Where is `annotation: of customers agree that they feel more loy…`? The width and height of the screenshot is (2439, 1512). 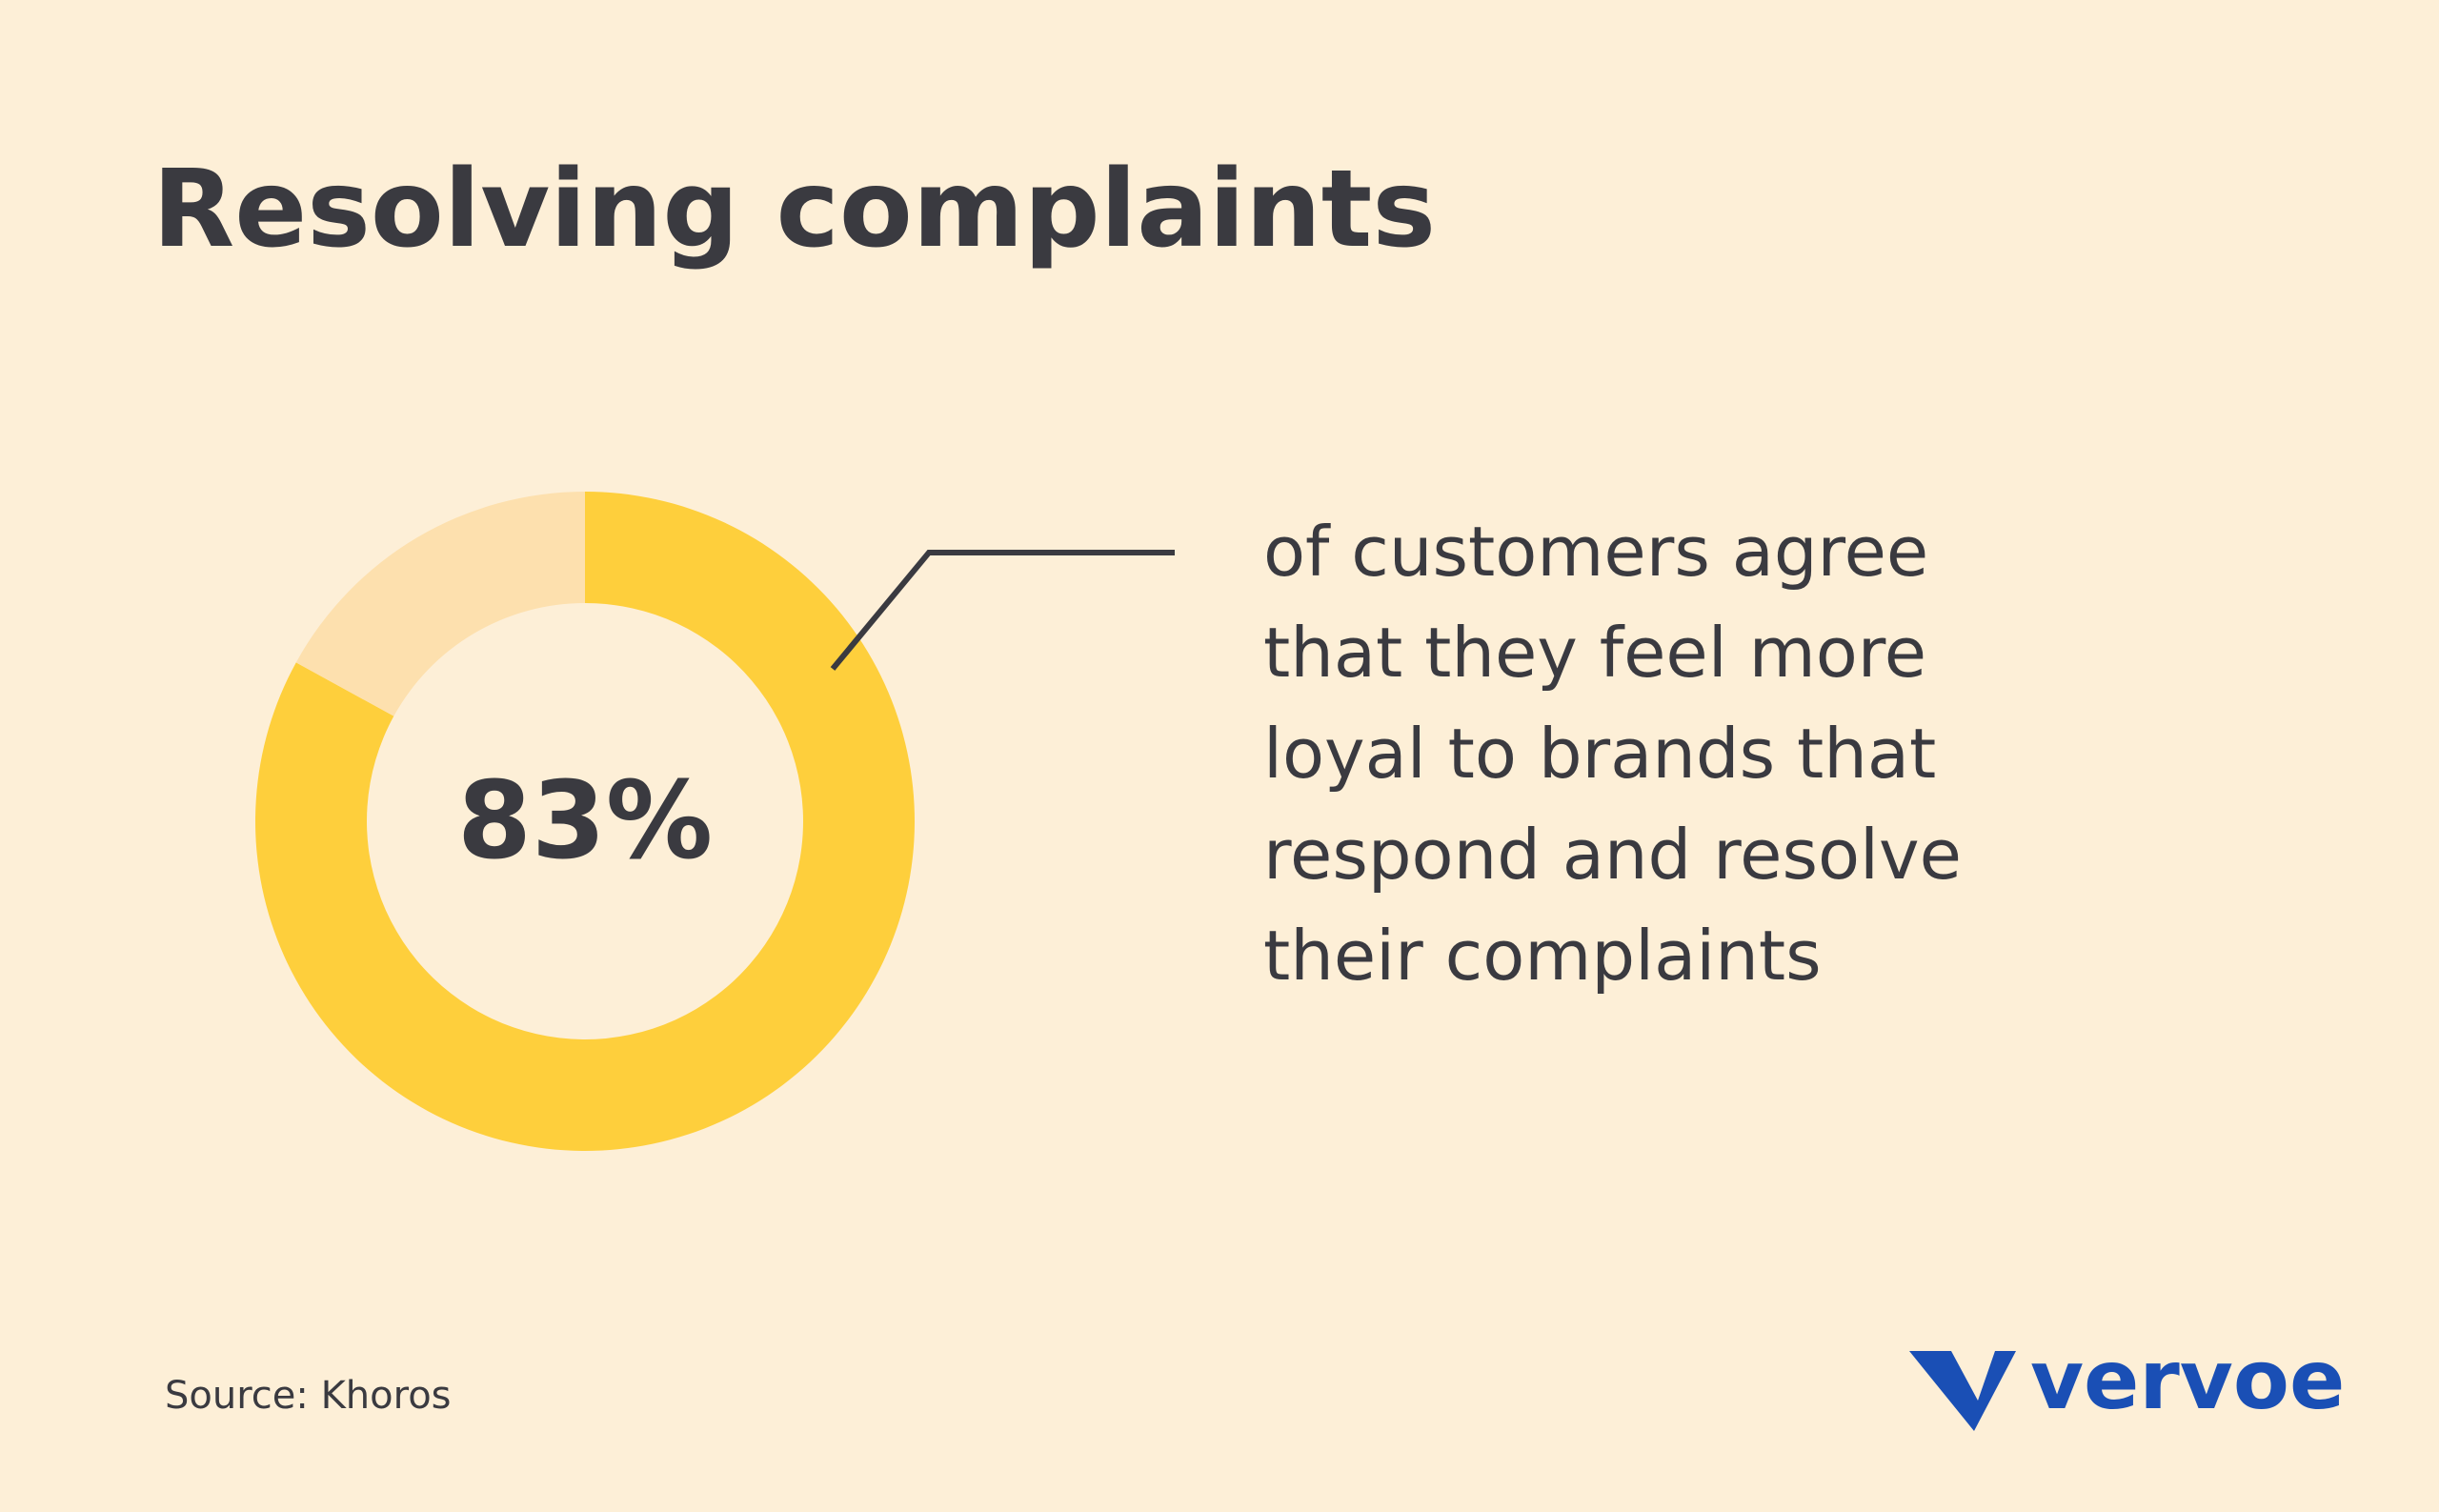 annotation: of customers agree that they feel more loy… is located at coordinates (1612, 754).